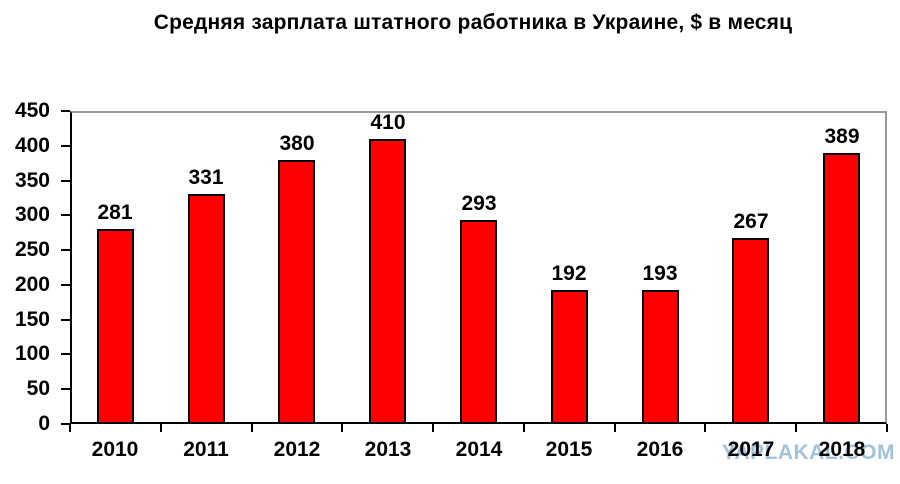 This screenshot has height=484, width=900. I want to click on bar-value-label: 281, so click(115, 212).